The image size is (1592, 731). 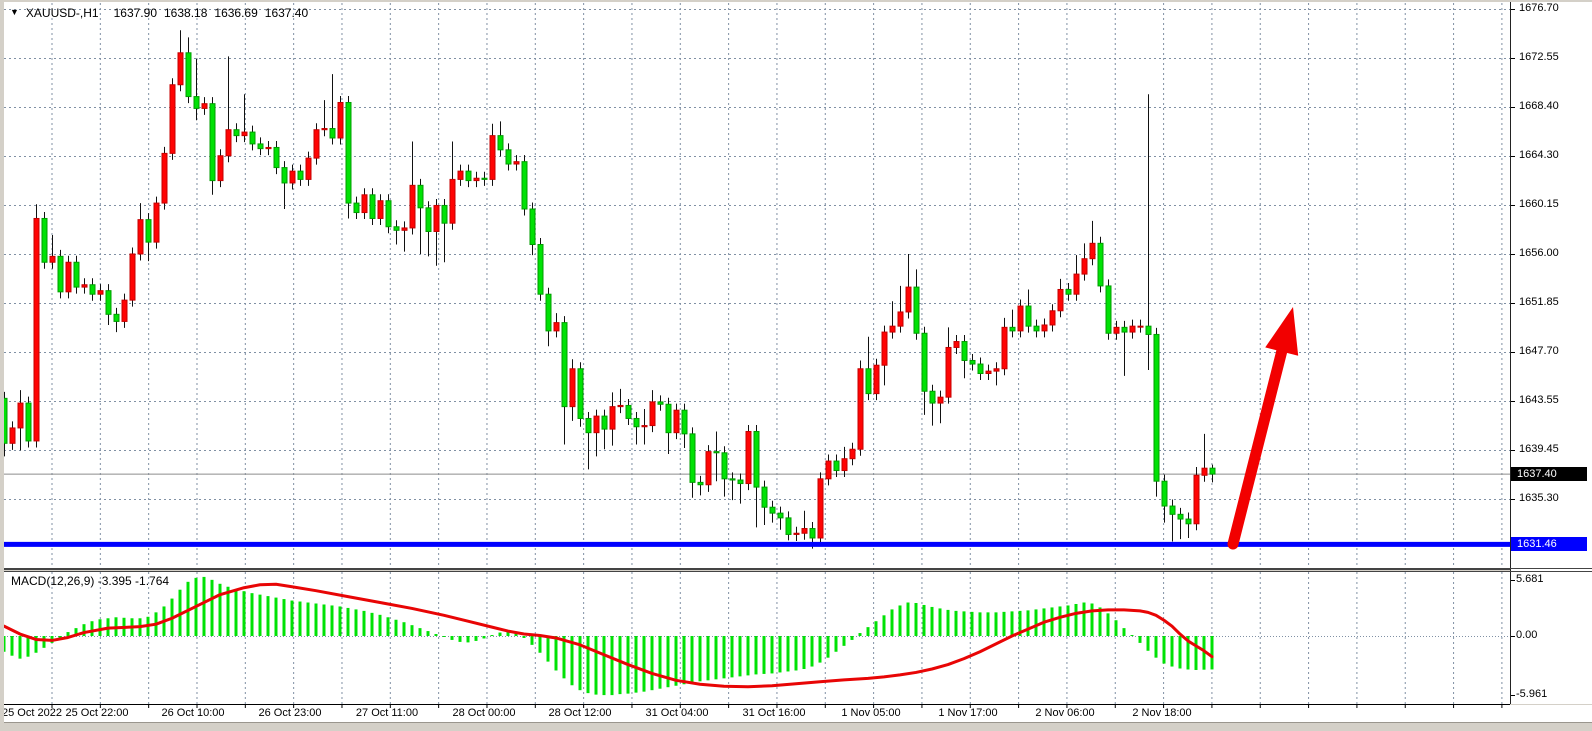 What do you see at coordinates (1539, 57) in the screenshot?
I see `price-axis-label: 1672.55` at bounding box center [1539, 57].